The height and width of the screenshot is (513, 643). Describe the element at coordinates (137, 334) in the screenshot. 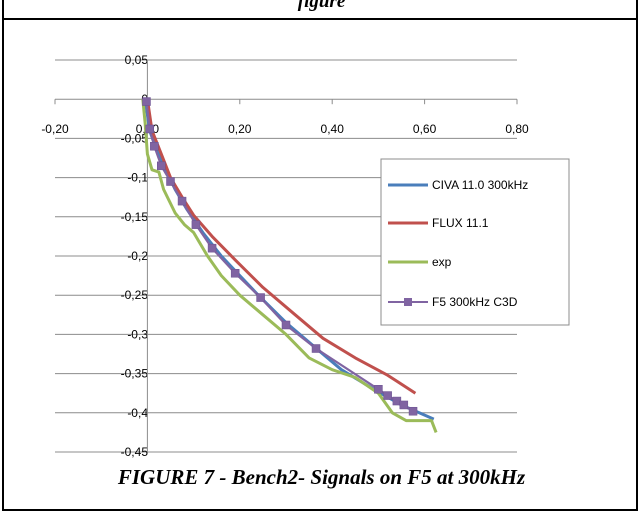

I see `y-tick-label: -0,3` at that location.